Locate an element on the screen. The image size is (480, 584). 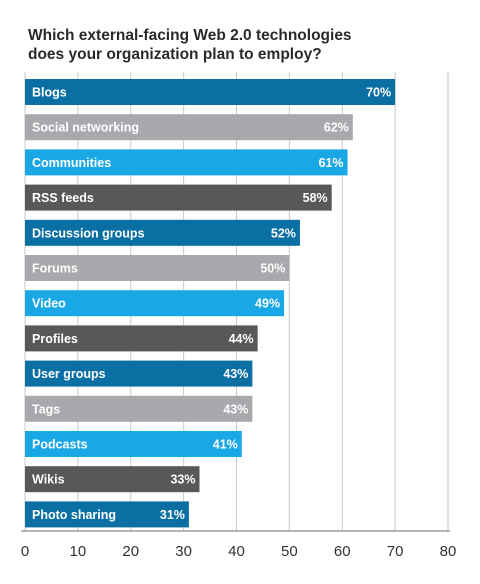
bar-value-label: 33% is located at coordinates (182, 480).